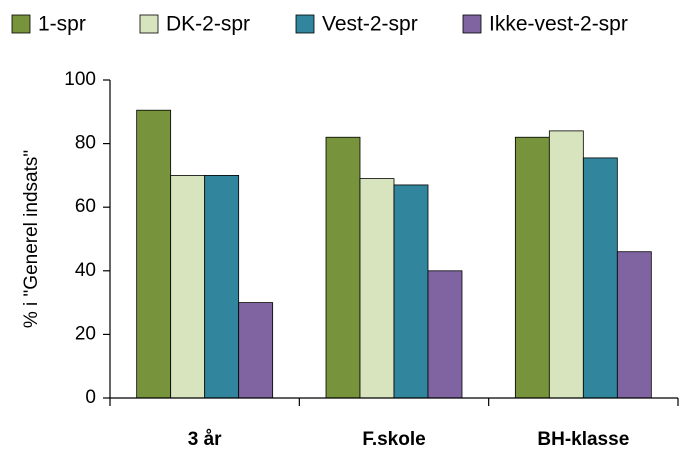 The height and width of the screenshot is (450, 680). I want to click on x-tick-label: 3 år, so click(205, 439).